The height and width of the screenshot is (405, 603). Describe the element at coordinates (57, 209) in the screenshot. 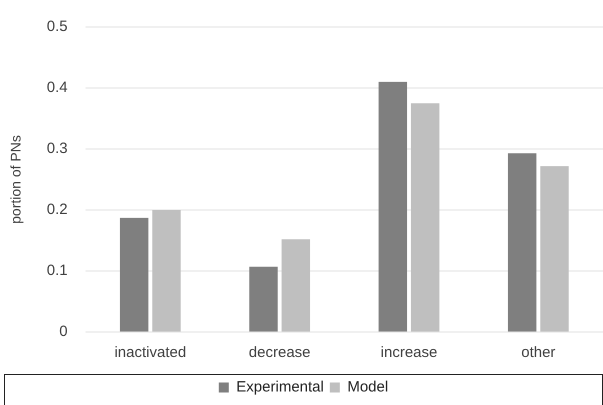

I see `y-tick-label: 0.2` at that location.